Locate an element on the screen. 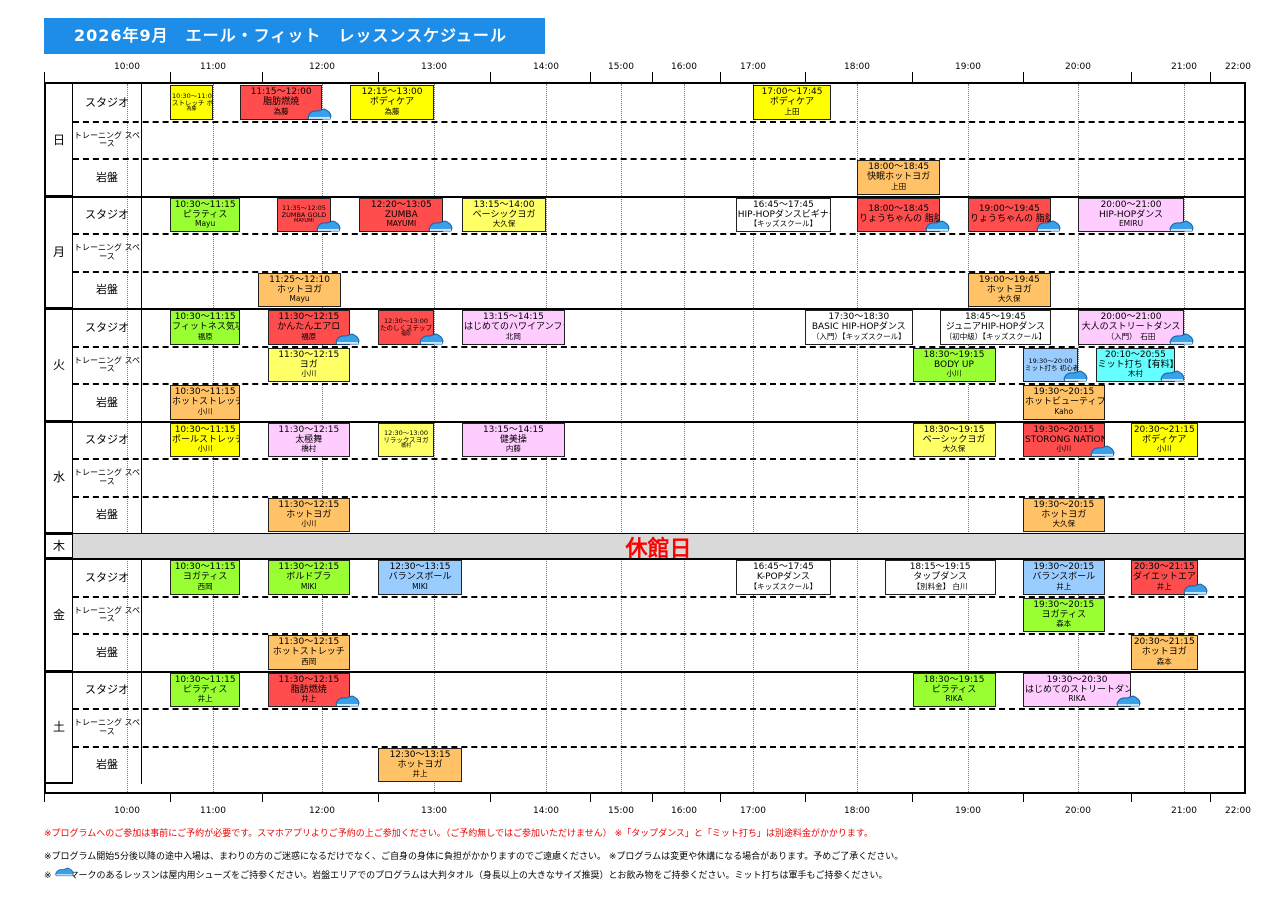 This screenshot has width=1280, height=905. lesson-block: 11:30〜12:15 ヨガ 小川 is located at coordinates (308, 364).